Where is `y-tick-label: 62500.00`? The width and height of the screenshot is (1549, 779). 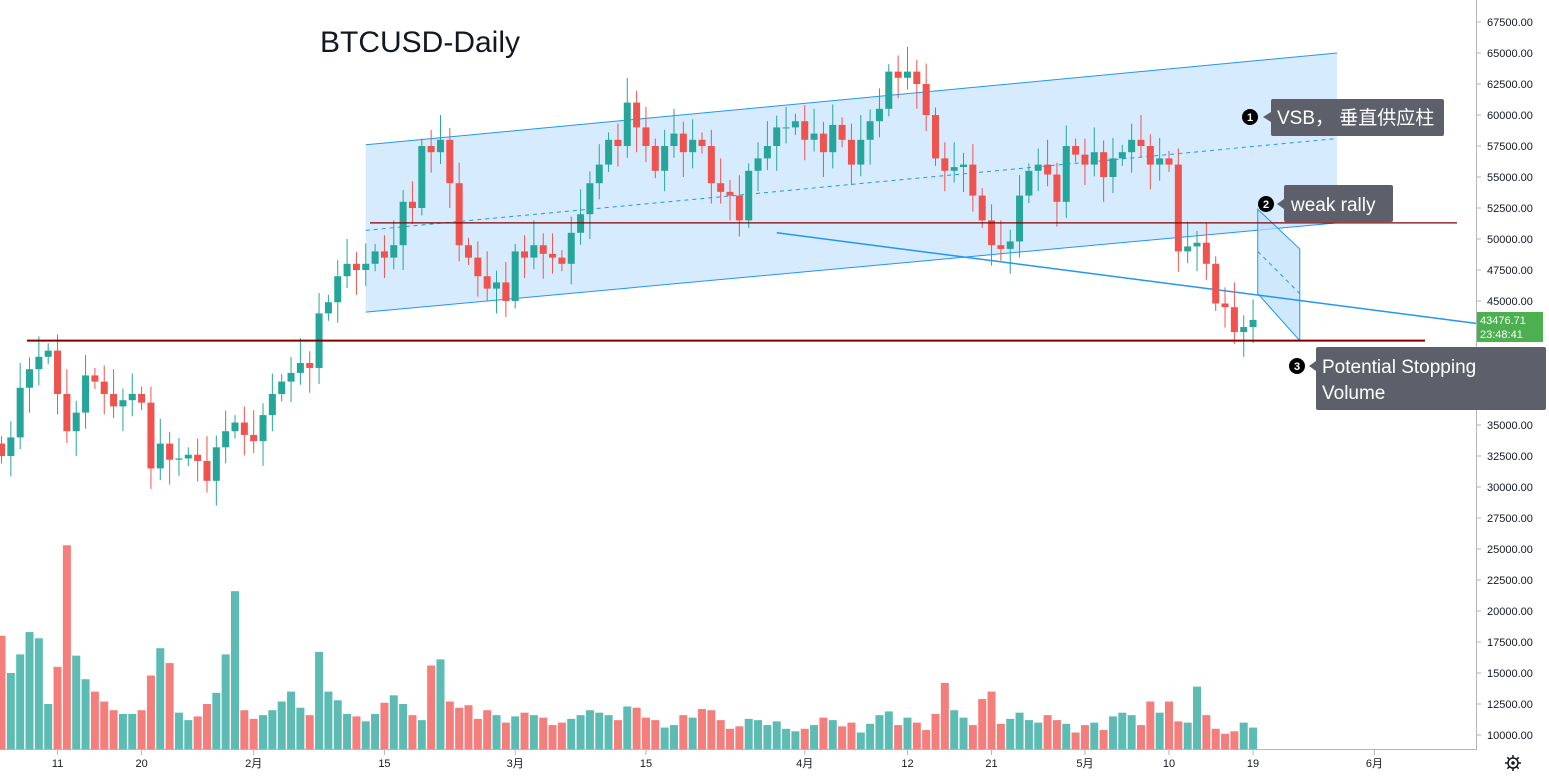 y-tick-label: 62500.00 is located at coordinates (1510, 85).